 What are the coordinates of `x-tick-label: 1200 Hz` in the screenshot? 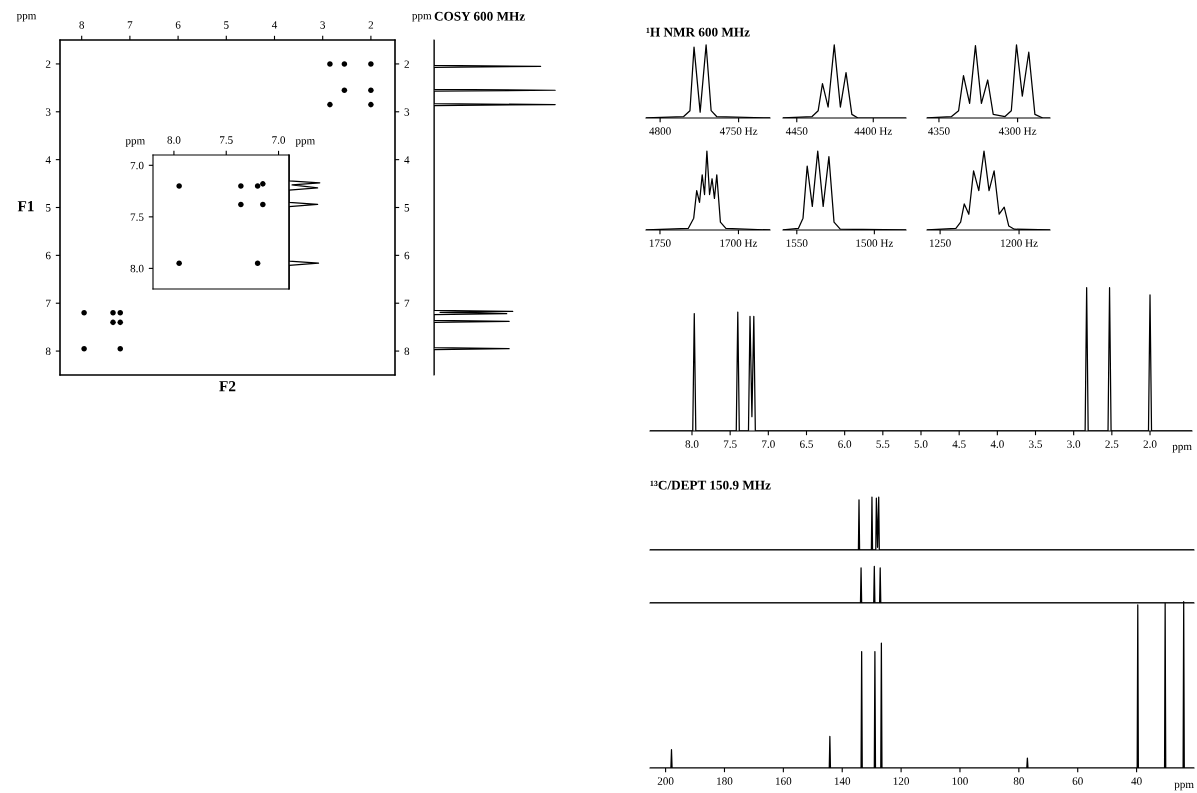 It's located at (1019, 243).